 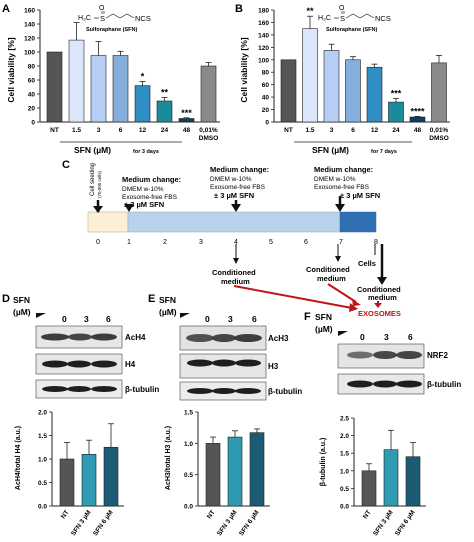 I want to click on blot-label-ach4: AcH4, so click(x=135, y=337).